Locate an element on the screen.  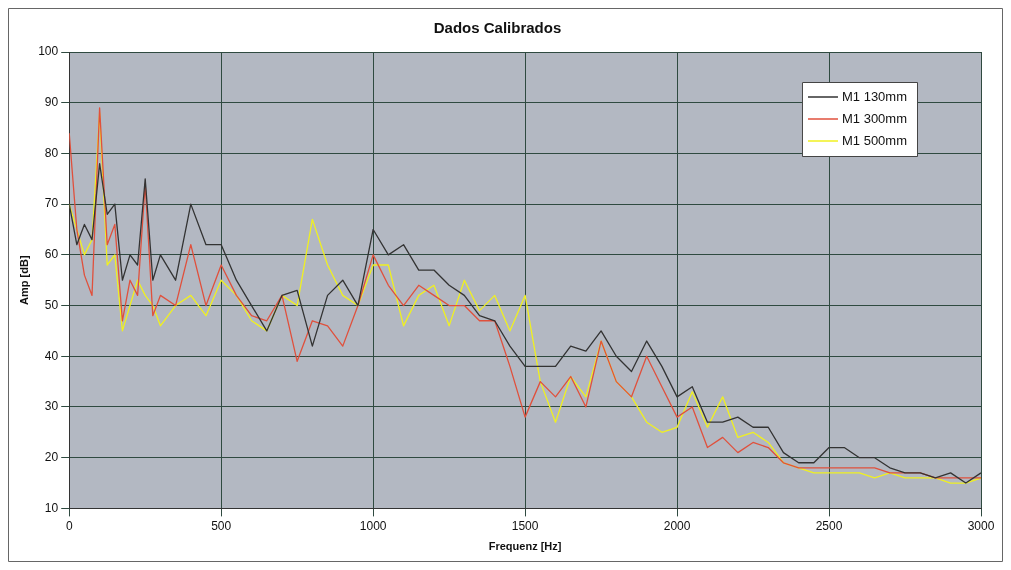
legend-label: M1 130mm is located at coordinates (874, 96).